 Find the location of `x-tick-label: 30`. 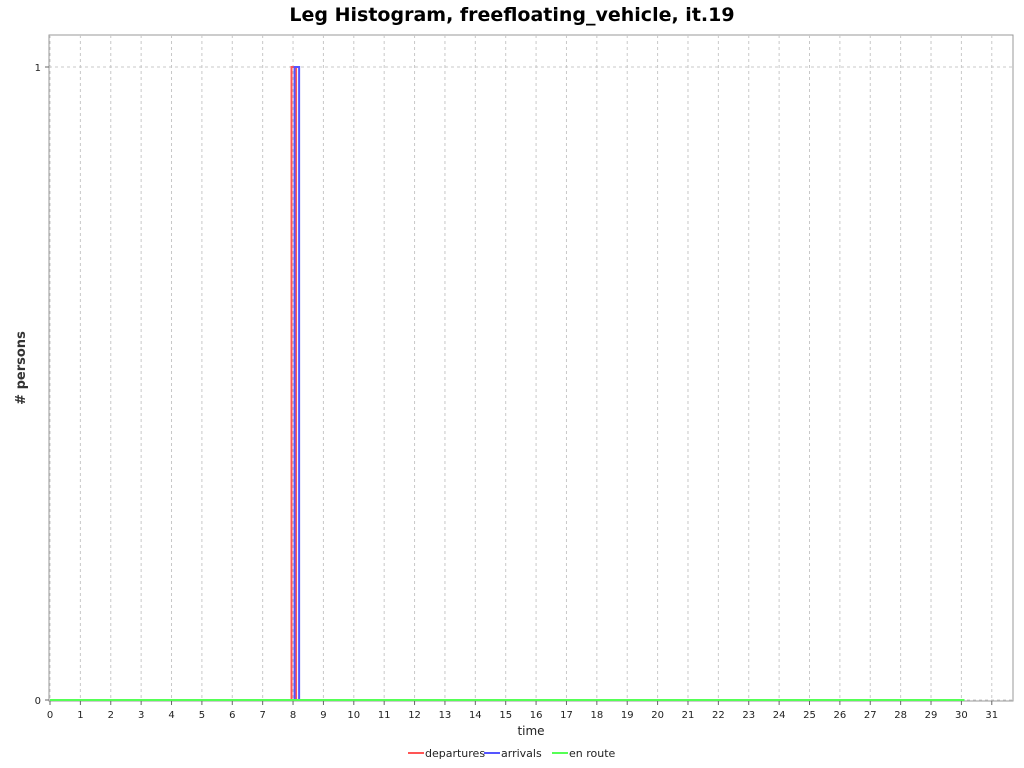

x-tick-label: 30 is located at coordinates (961, 715).